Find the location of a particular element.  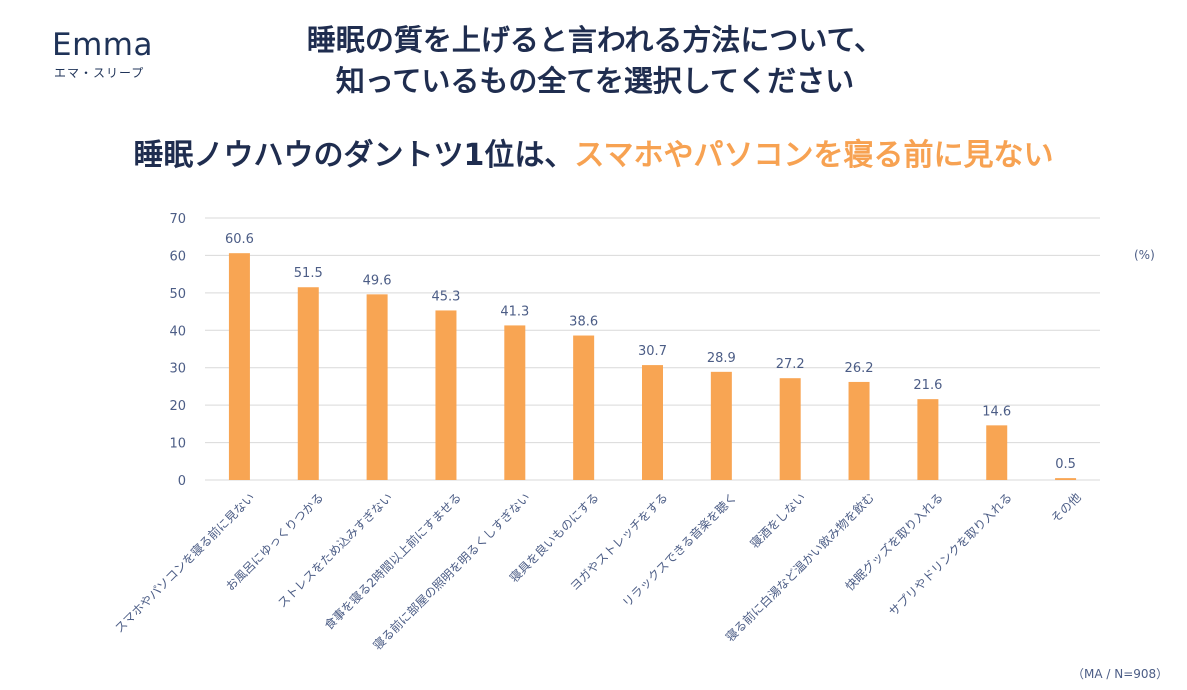

y-tick-label: 70 is located at coordinates (177, 219).